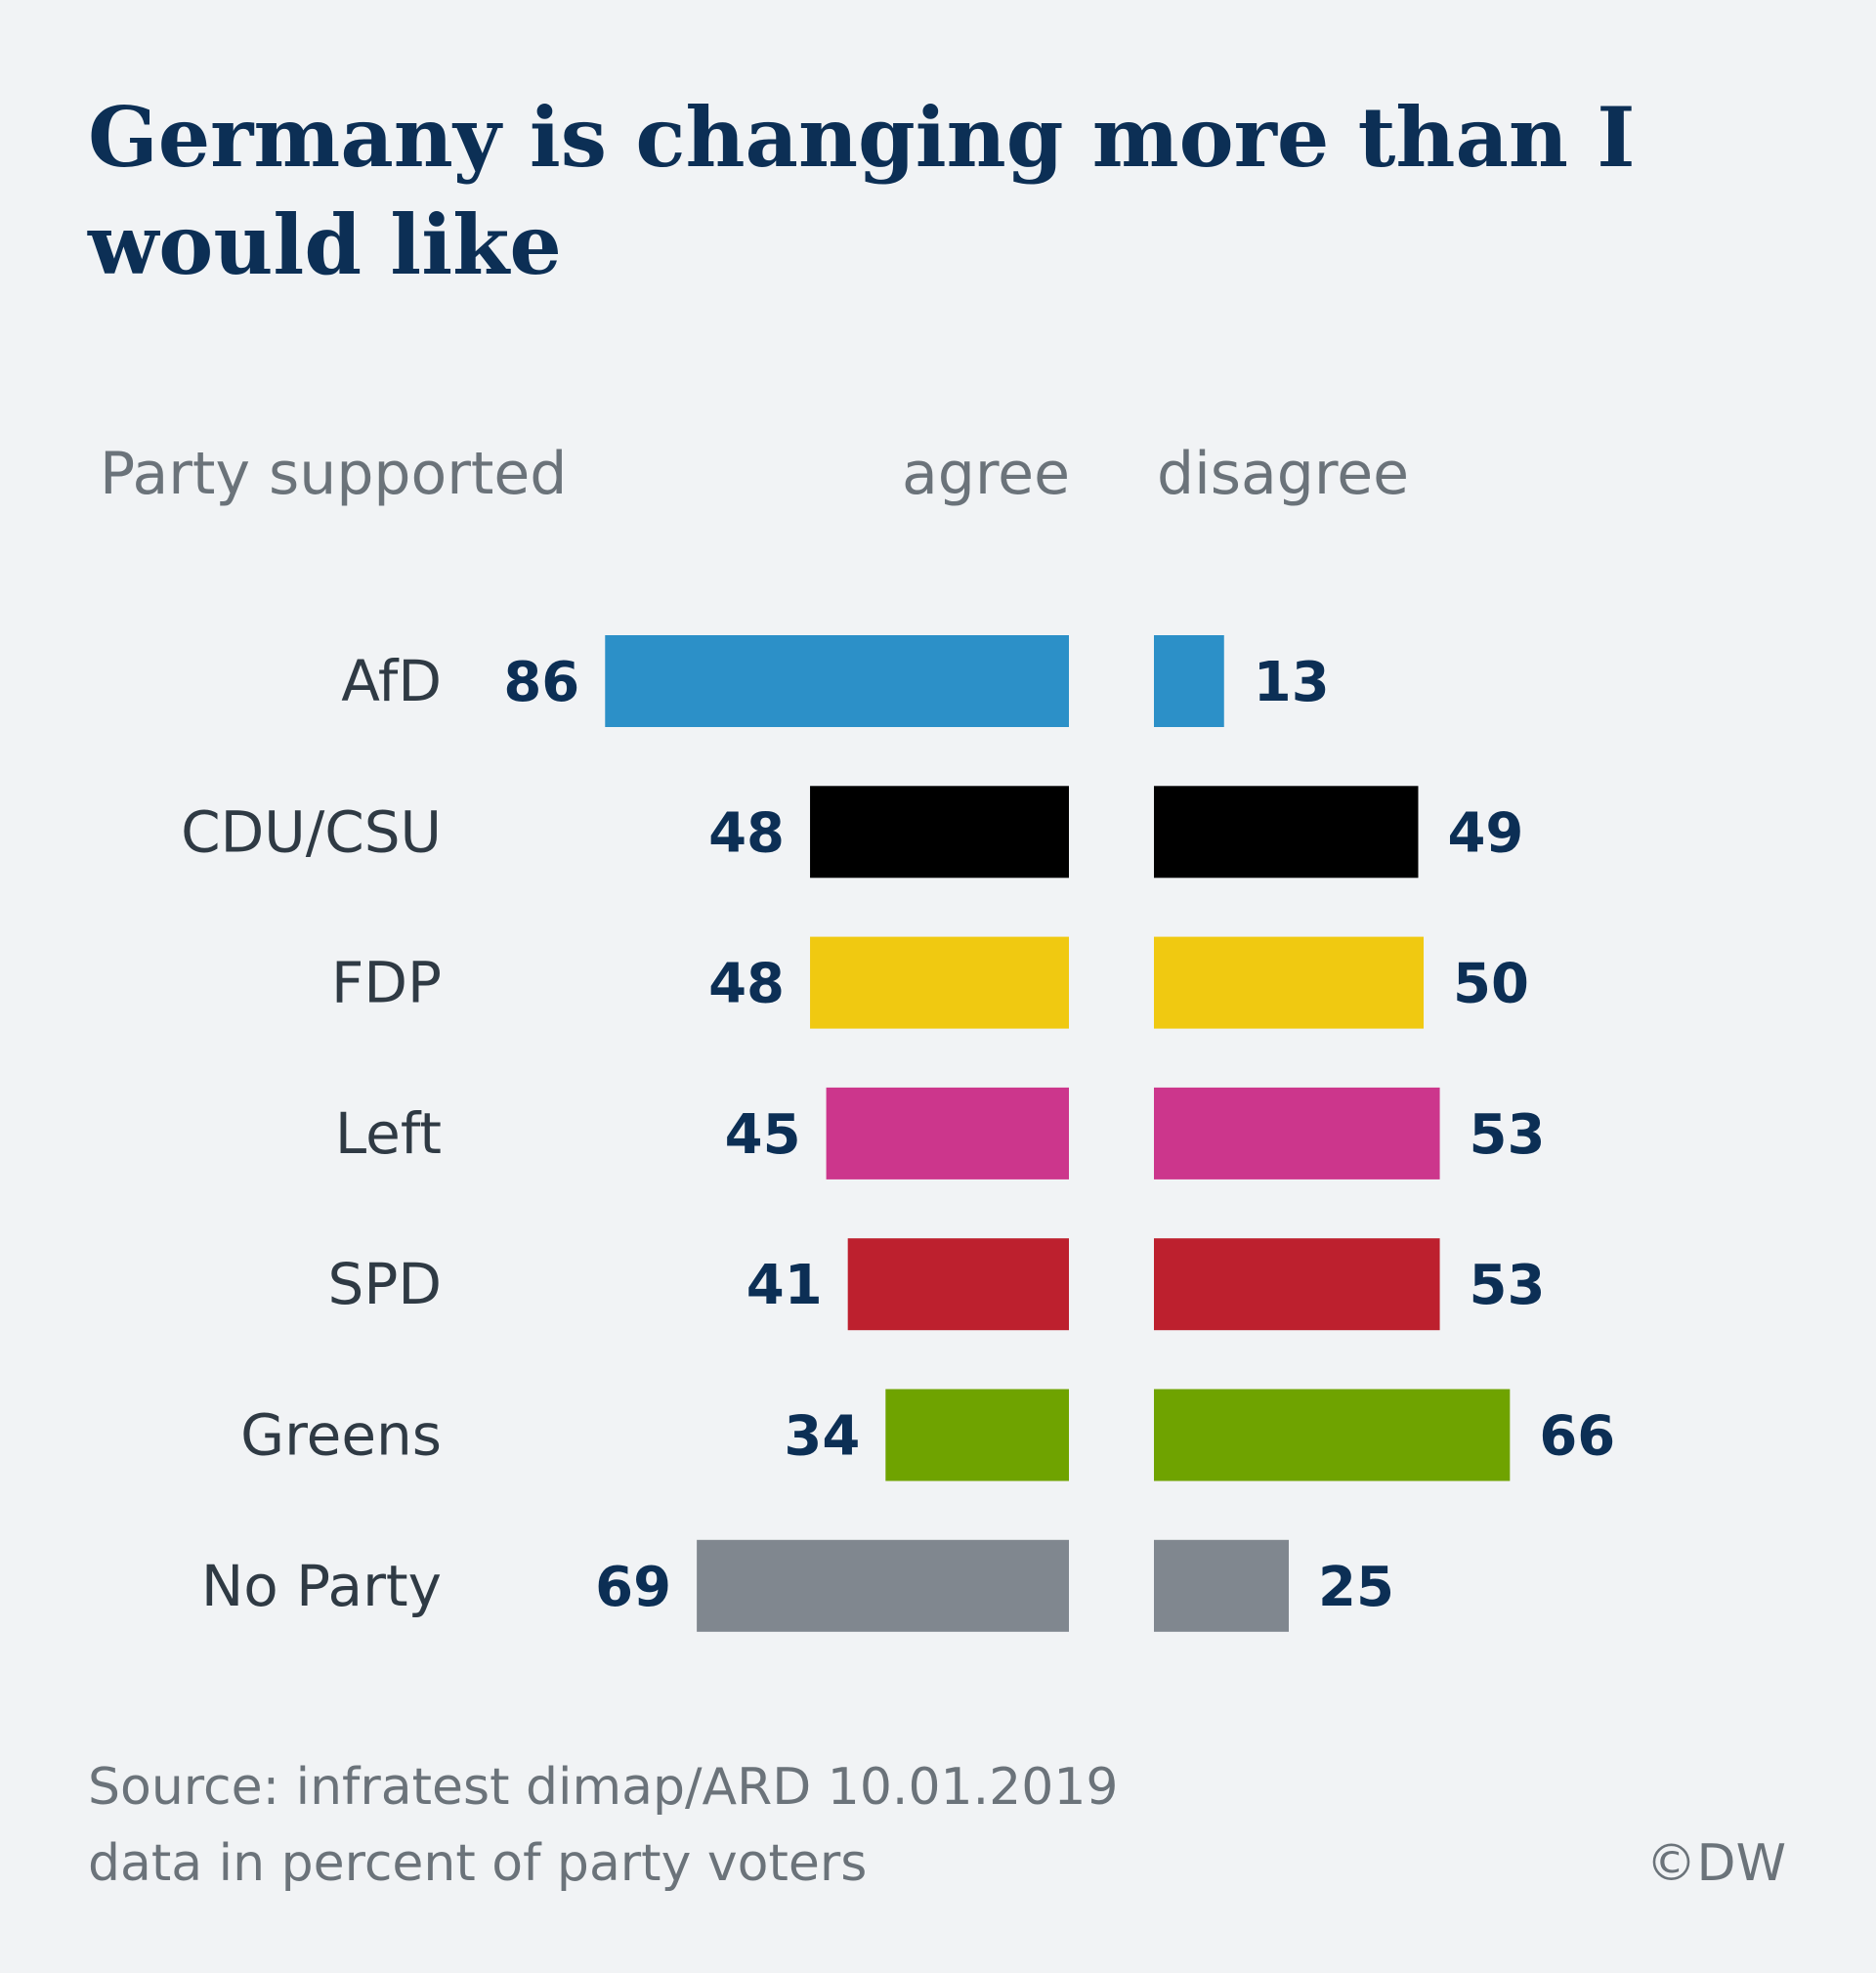  Describe the element at coordinates (311, 831) in the screenshot. I see `category-label-cdu-csu: CDU/CSU` at that location.